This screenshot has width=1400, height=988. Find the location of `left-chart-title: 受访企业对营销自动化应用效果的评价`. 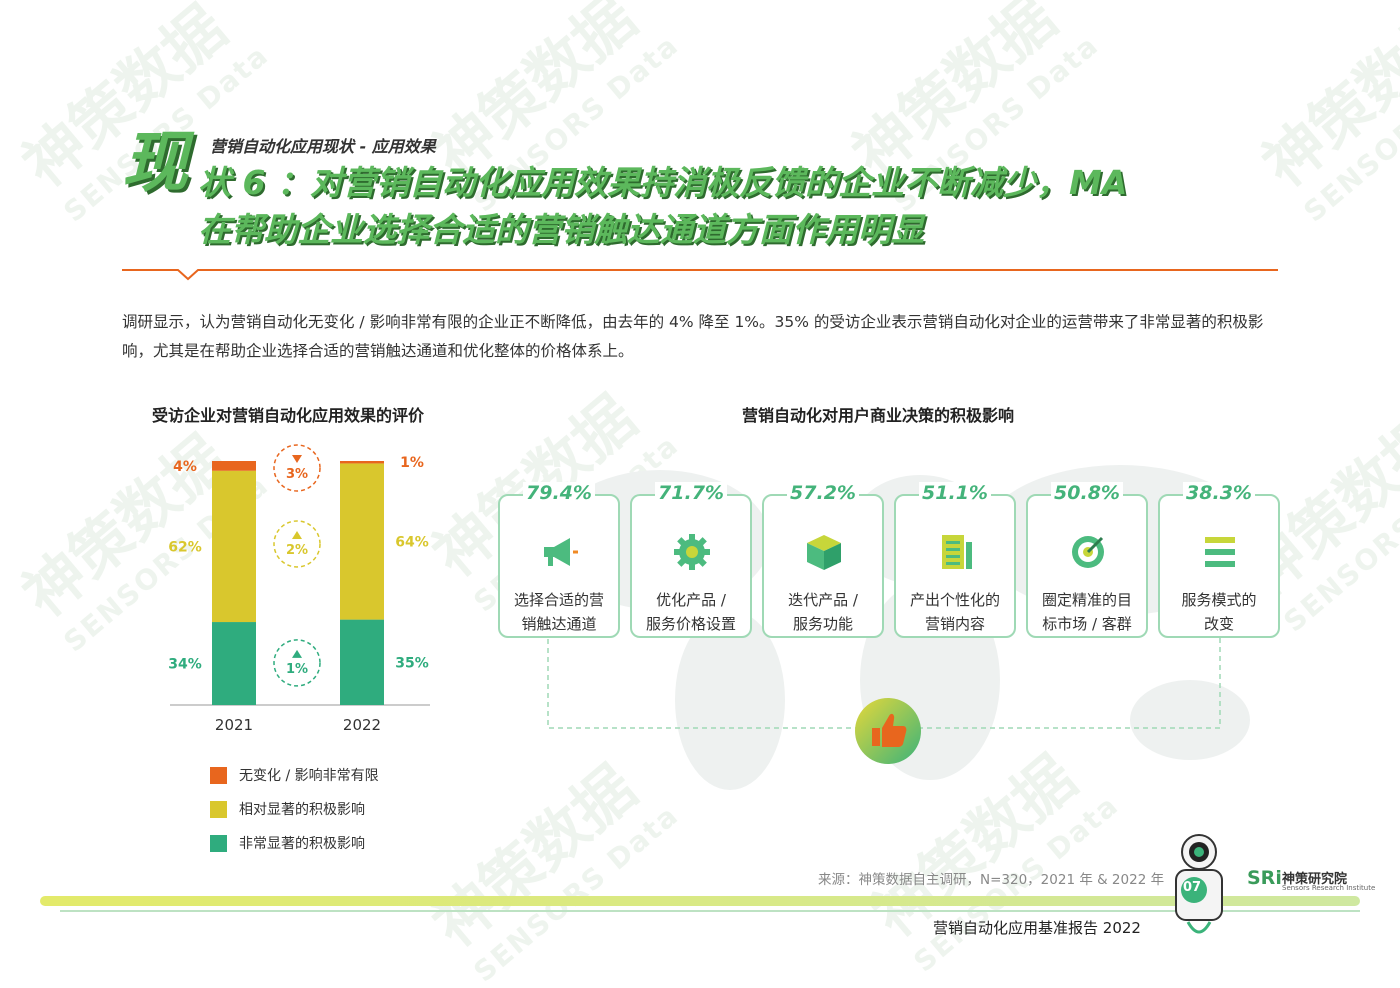

left-chart-title: 受访企业对营销自动化应用效果的评价 is located at coordinates (288, 415).